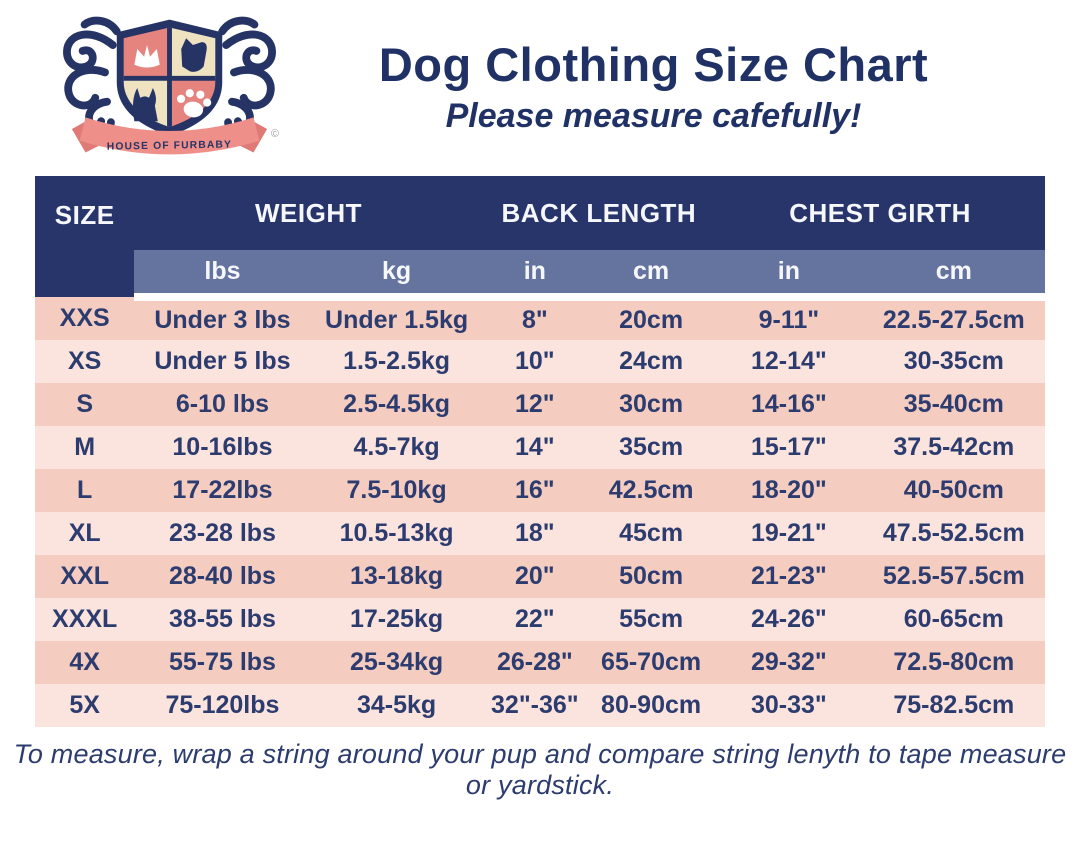  I want to click on column-header-chest-girth: CHEST GIRTH, so click(880, 213).